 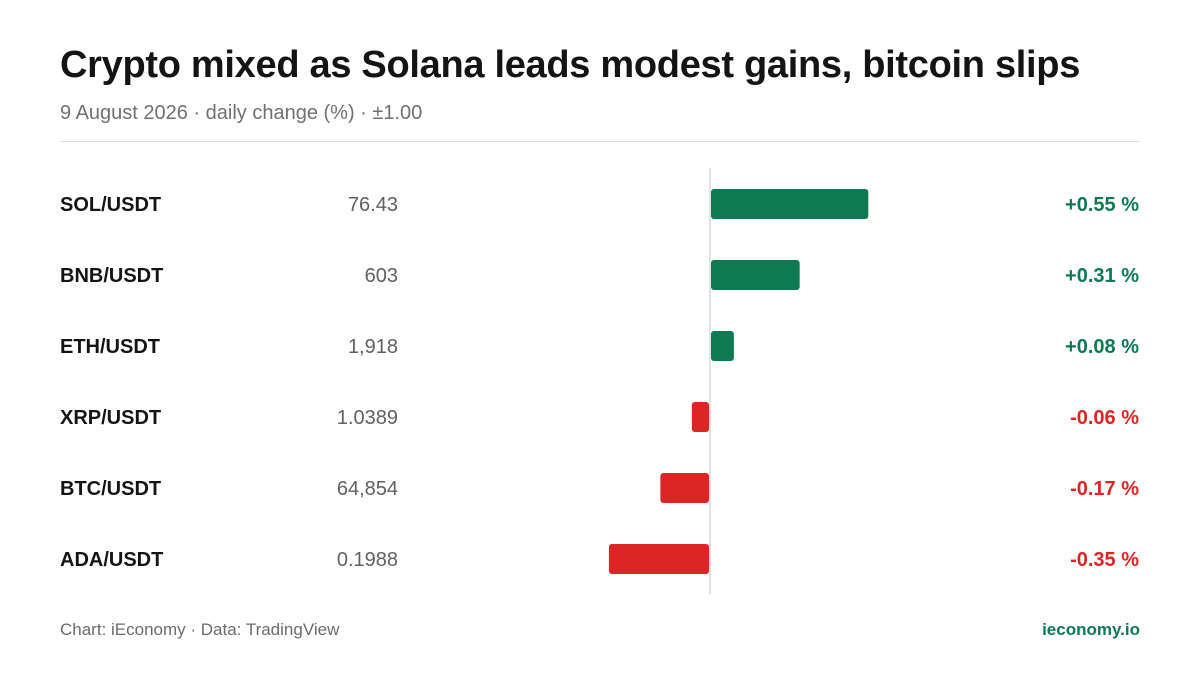 What do you see at coordinates (110, 418) in the screenshot?
I see `pair-label: XRP/USDT` at bounding box center [110, 418].